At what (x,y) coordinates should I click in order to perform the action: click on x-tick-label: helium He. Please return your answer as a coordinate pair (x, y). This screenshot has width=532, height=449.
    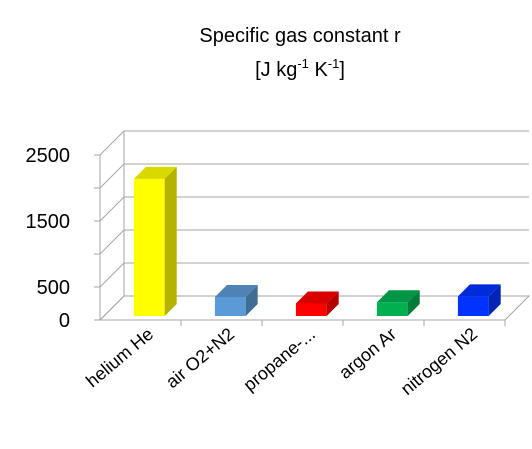
    Looking at the image, I should click on (119, 357).